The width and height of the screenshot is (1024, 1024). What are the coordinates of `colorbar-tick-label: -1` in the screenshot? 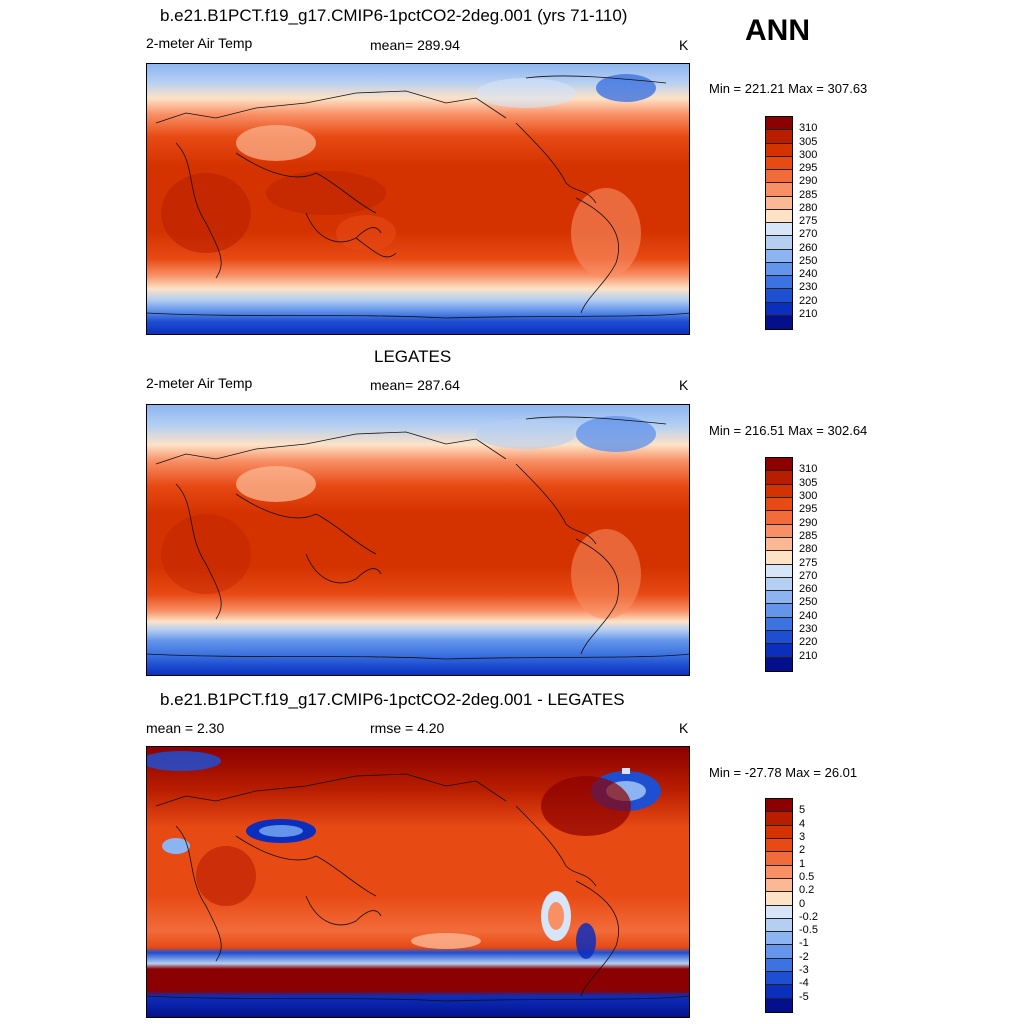 It's located at (804, 943).